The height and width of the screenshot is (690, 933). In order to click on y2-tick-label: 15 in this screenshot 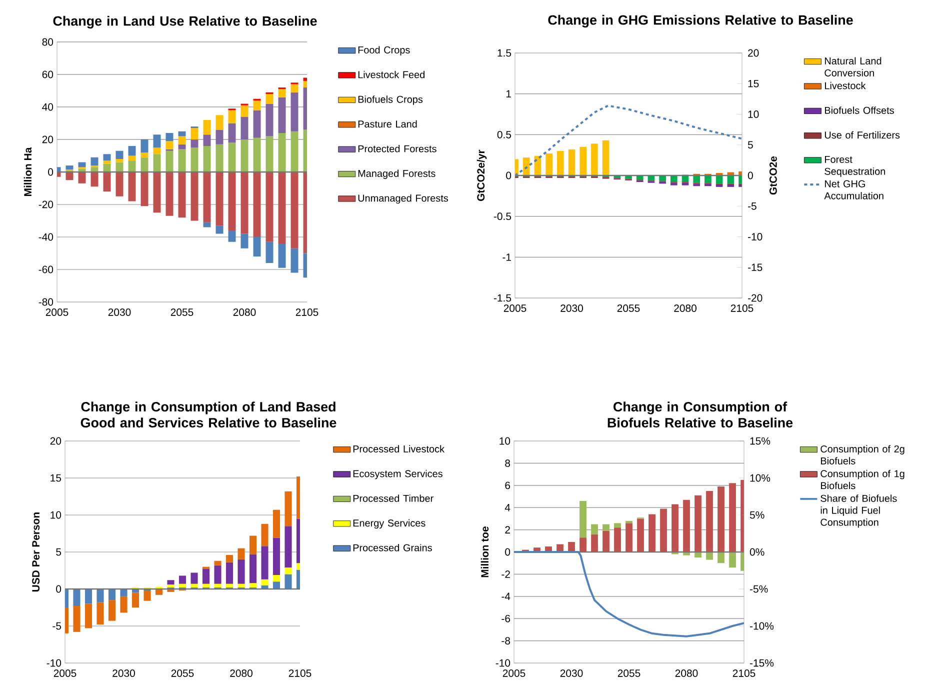, I will do `click(753, 84)`.